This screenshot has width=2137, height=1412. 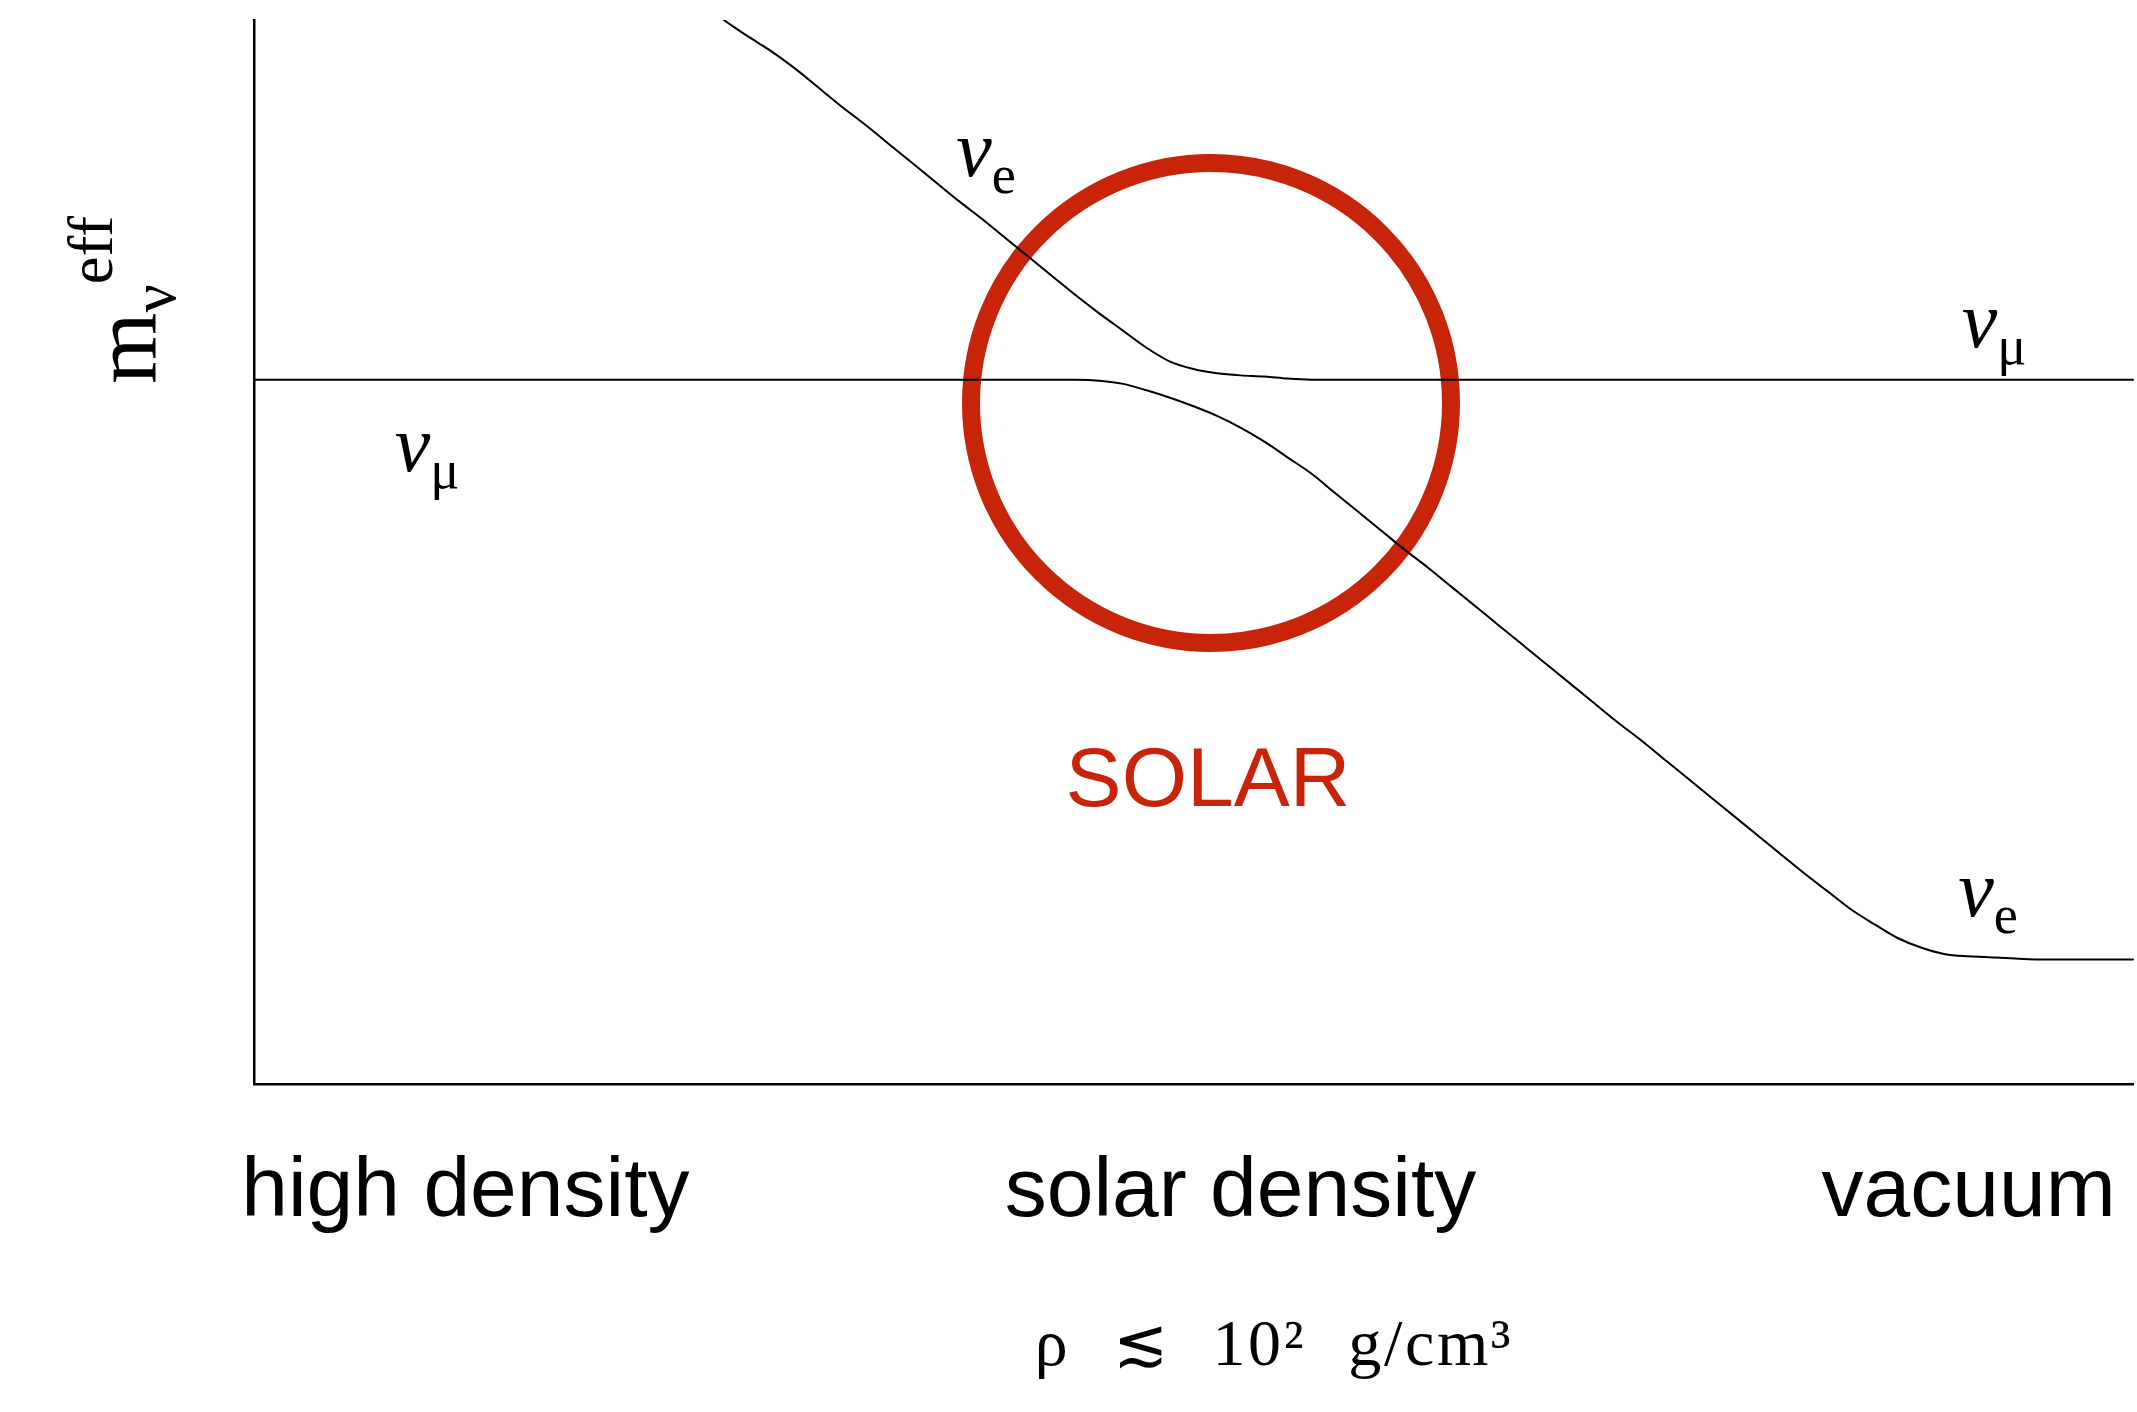 I want to click on x-tick-label: high density, so click(x=465, y=1186).